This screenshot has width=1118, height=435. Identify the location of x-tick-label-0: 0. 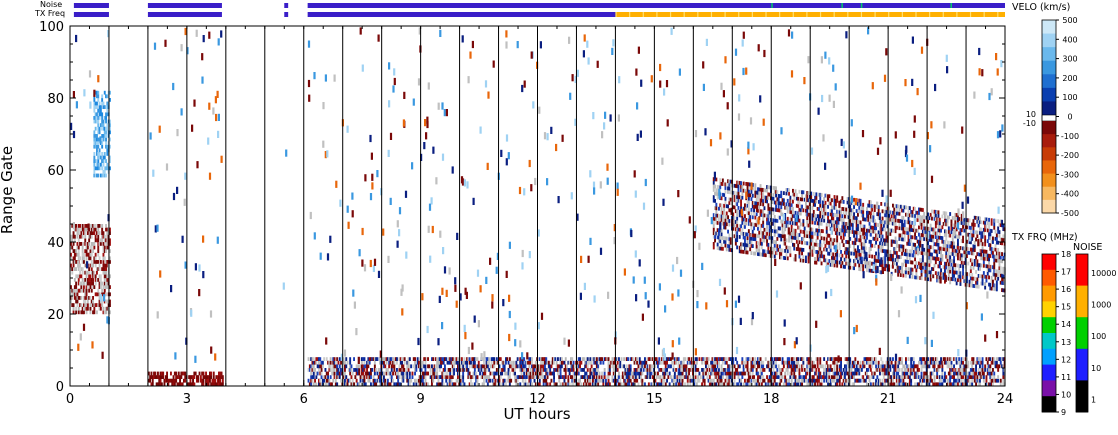
(70, 399).